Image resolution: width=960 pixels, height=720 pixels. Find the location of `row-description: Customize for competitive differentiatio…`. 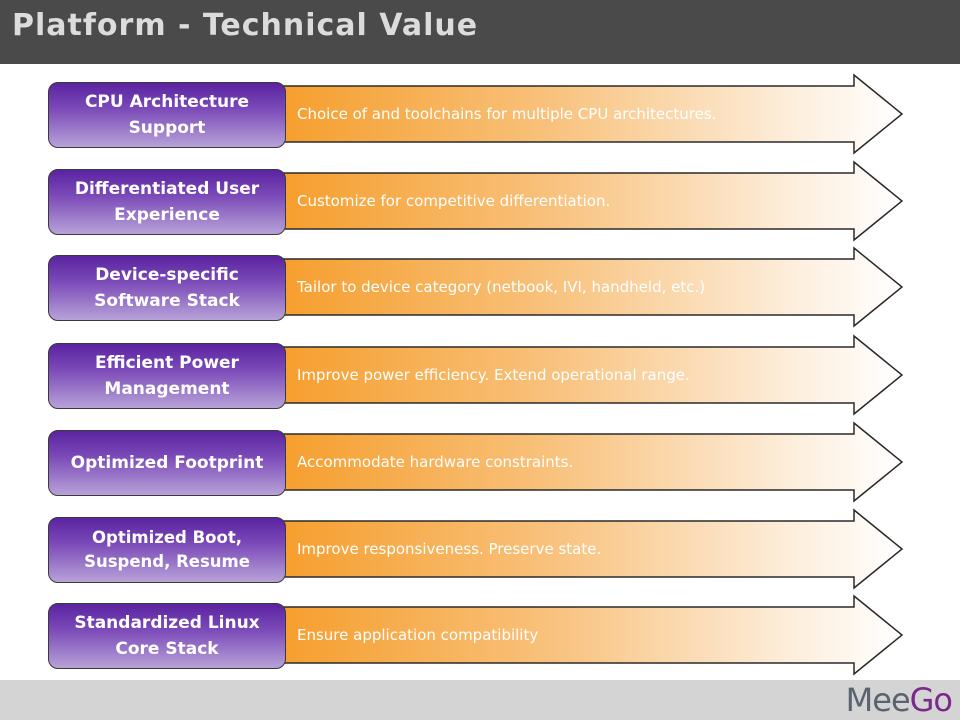

row-description: Customize for competitive differentiatio… is located at coordinates (454, 201).